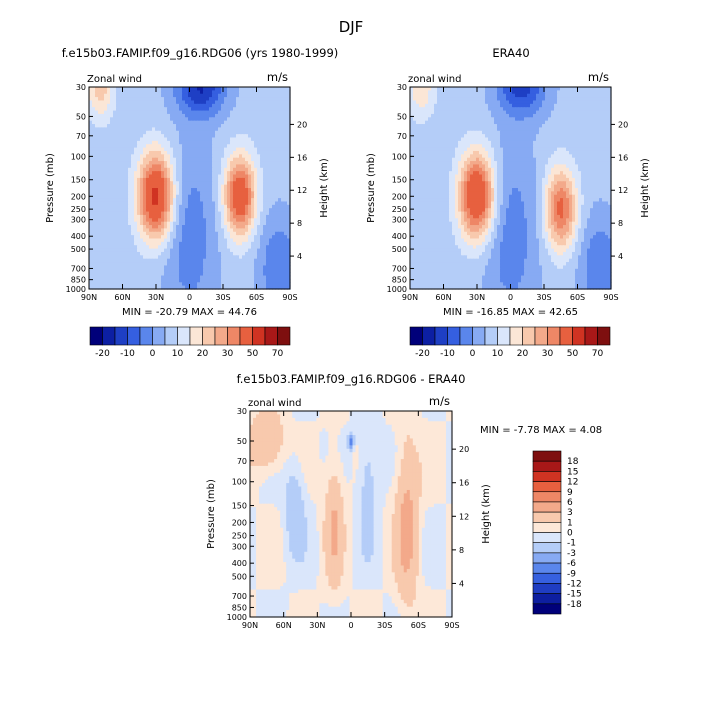 The image size is (703, 702). What do you see at coordinates (222, 297) in the screenshot?
I see `x-tick-label: 30S` at bounding box center [222, 297].